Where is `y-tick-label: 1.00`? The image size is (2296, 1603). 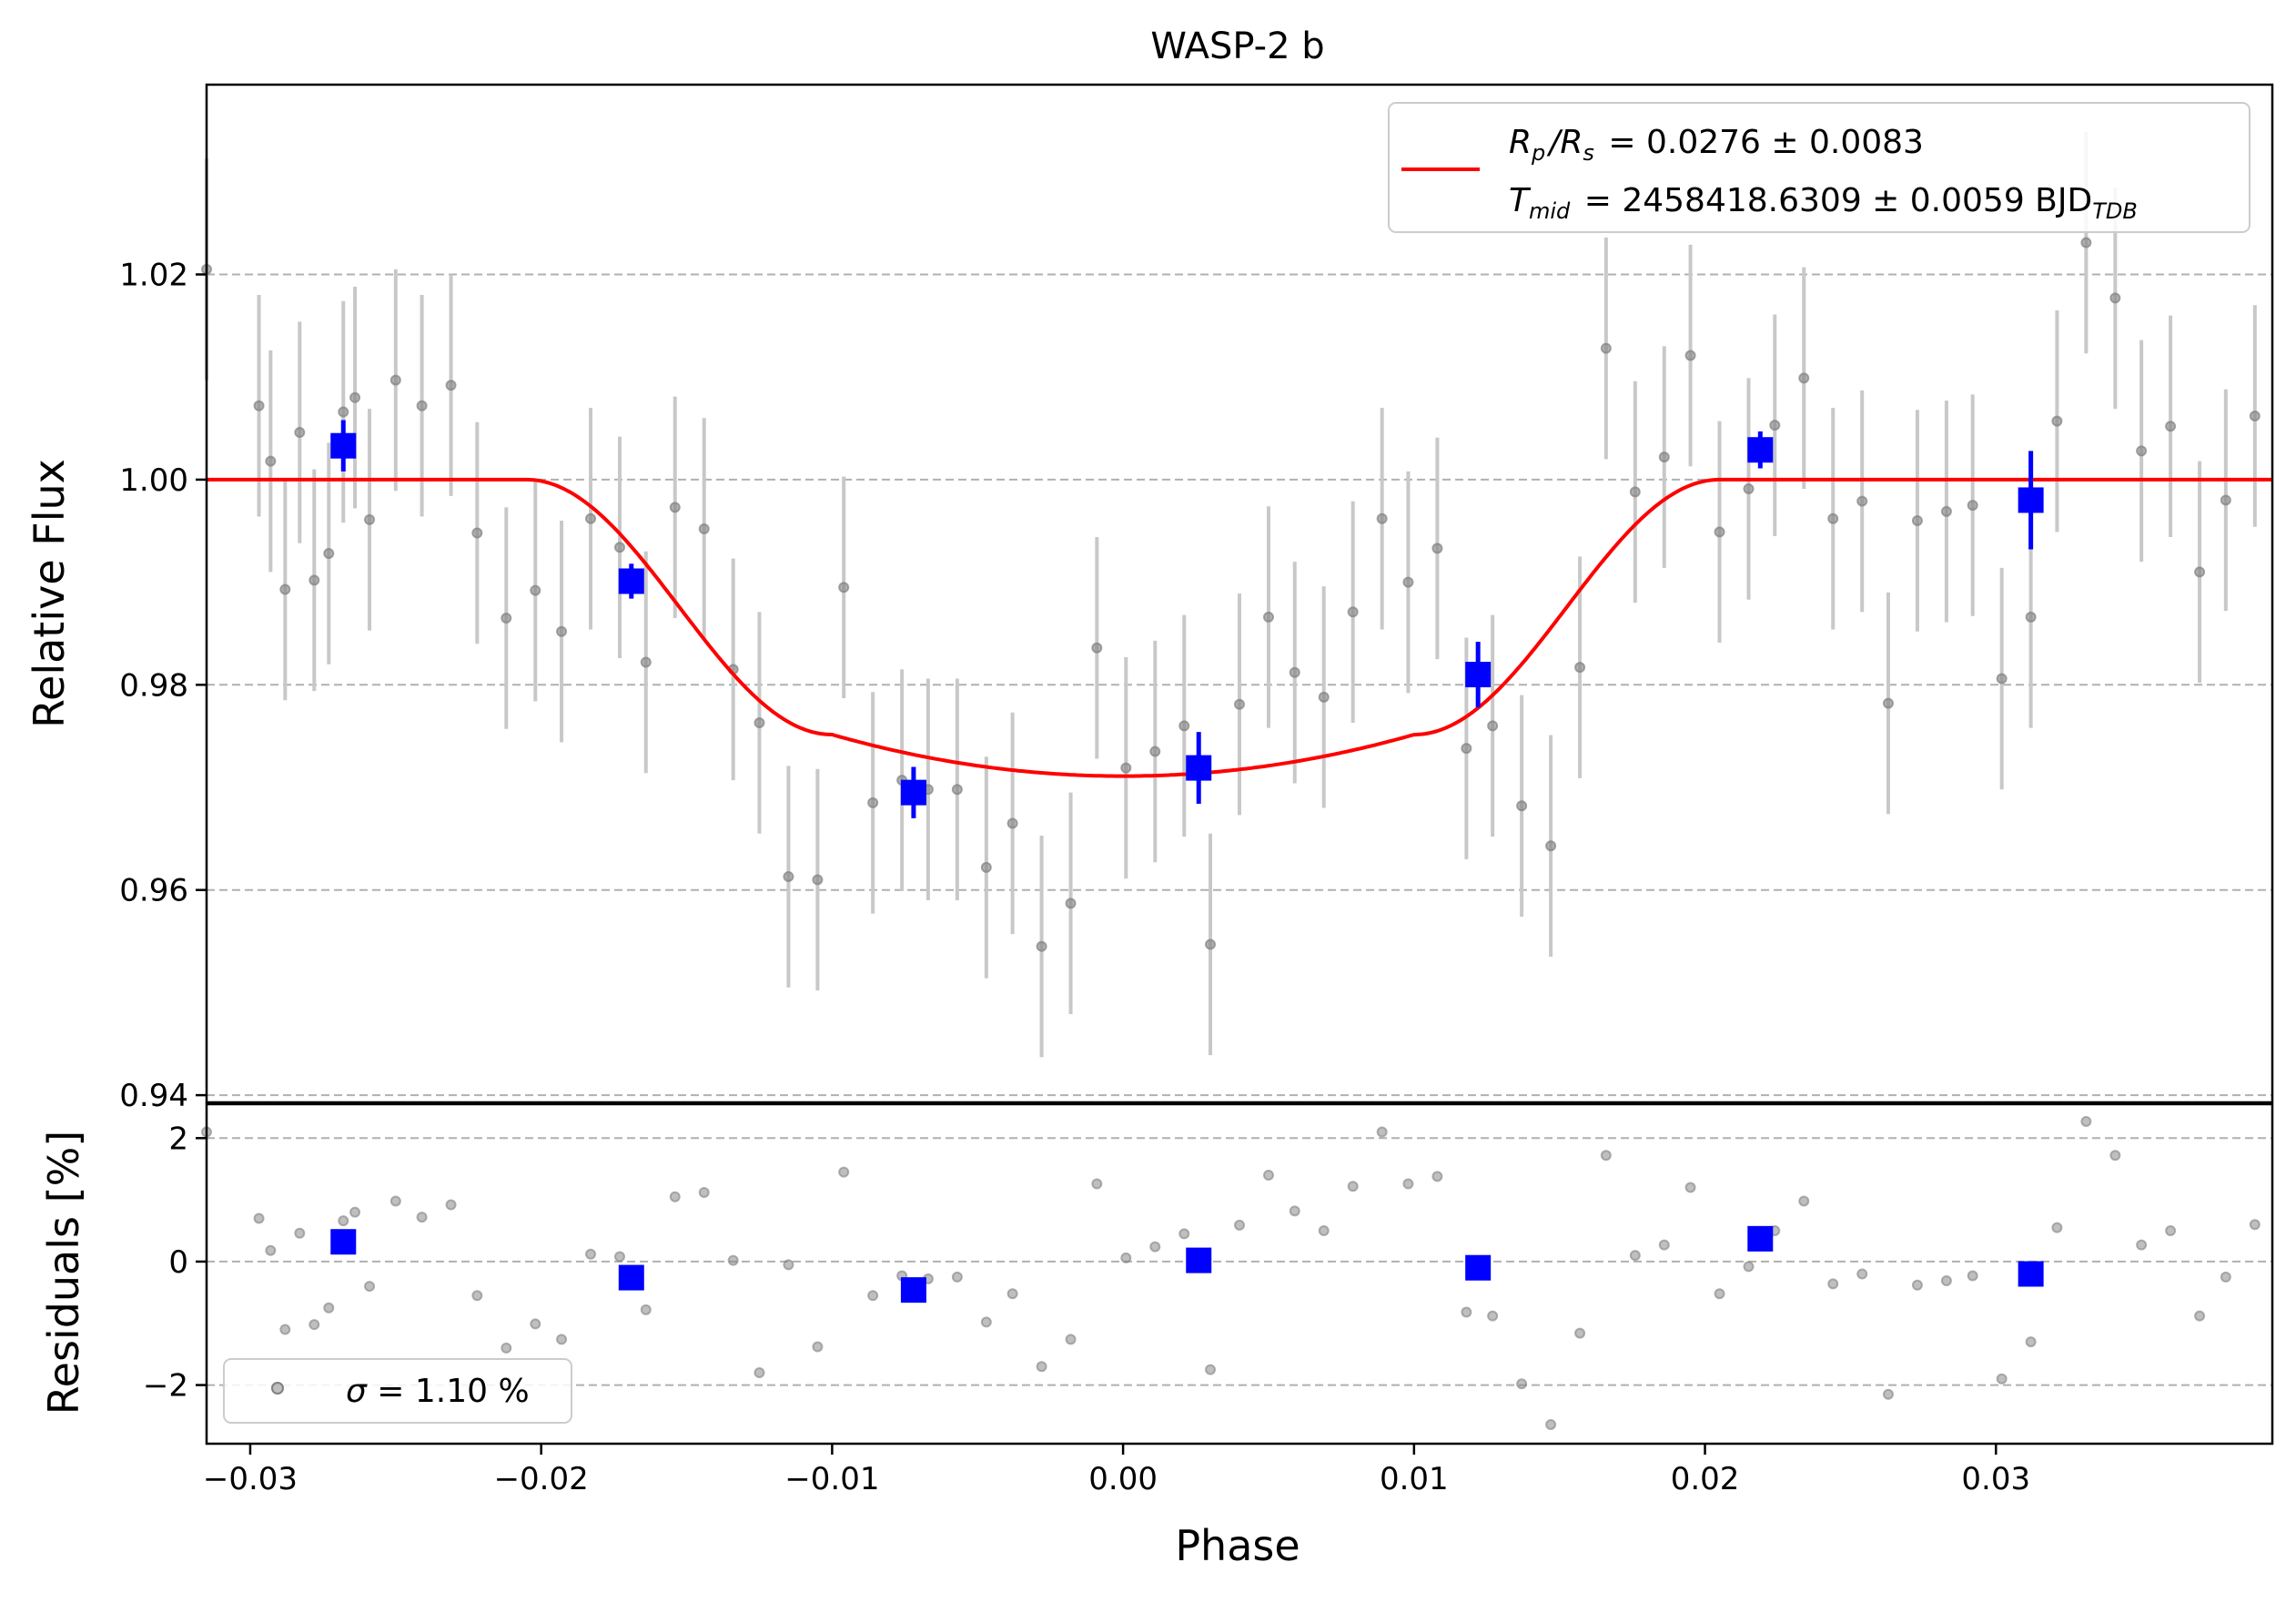
y-tick-label: 1.00 is located at coordinates (153, 480).